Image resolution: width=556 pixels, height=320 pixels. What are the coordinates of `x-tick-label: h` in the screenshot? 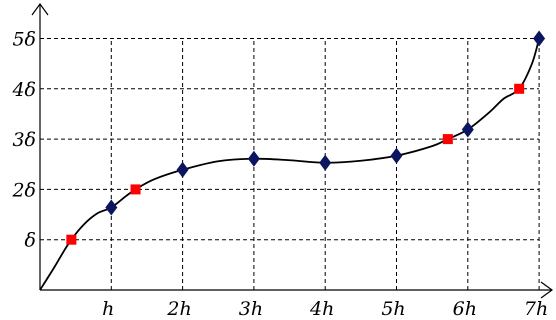 It's located at (108, 309).